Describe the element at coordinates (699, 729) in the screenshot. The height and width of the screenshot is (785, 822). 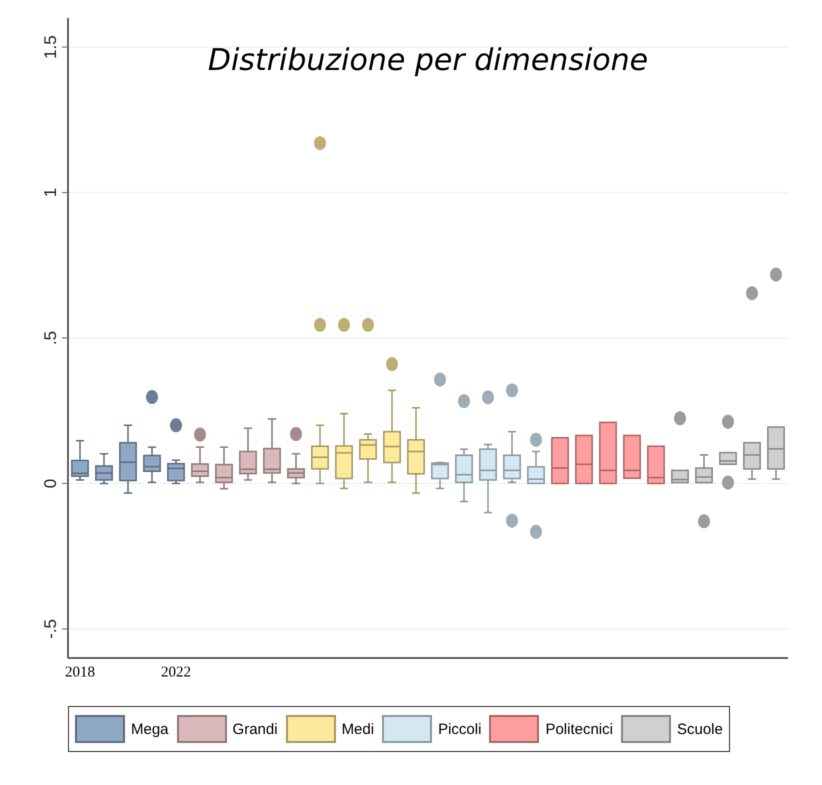
I see `legend-label: Scuole` at that location.